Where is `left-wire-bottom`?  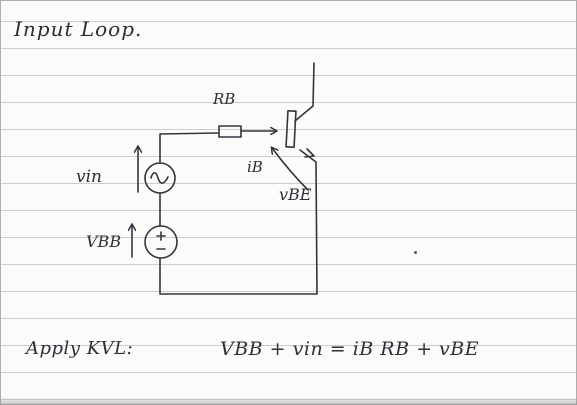
left-wire-bottom is located at coordinates (238, 276).